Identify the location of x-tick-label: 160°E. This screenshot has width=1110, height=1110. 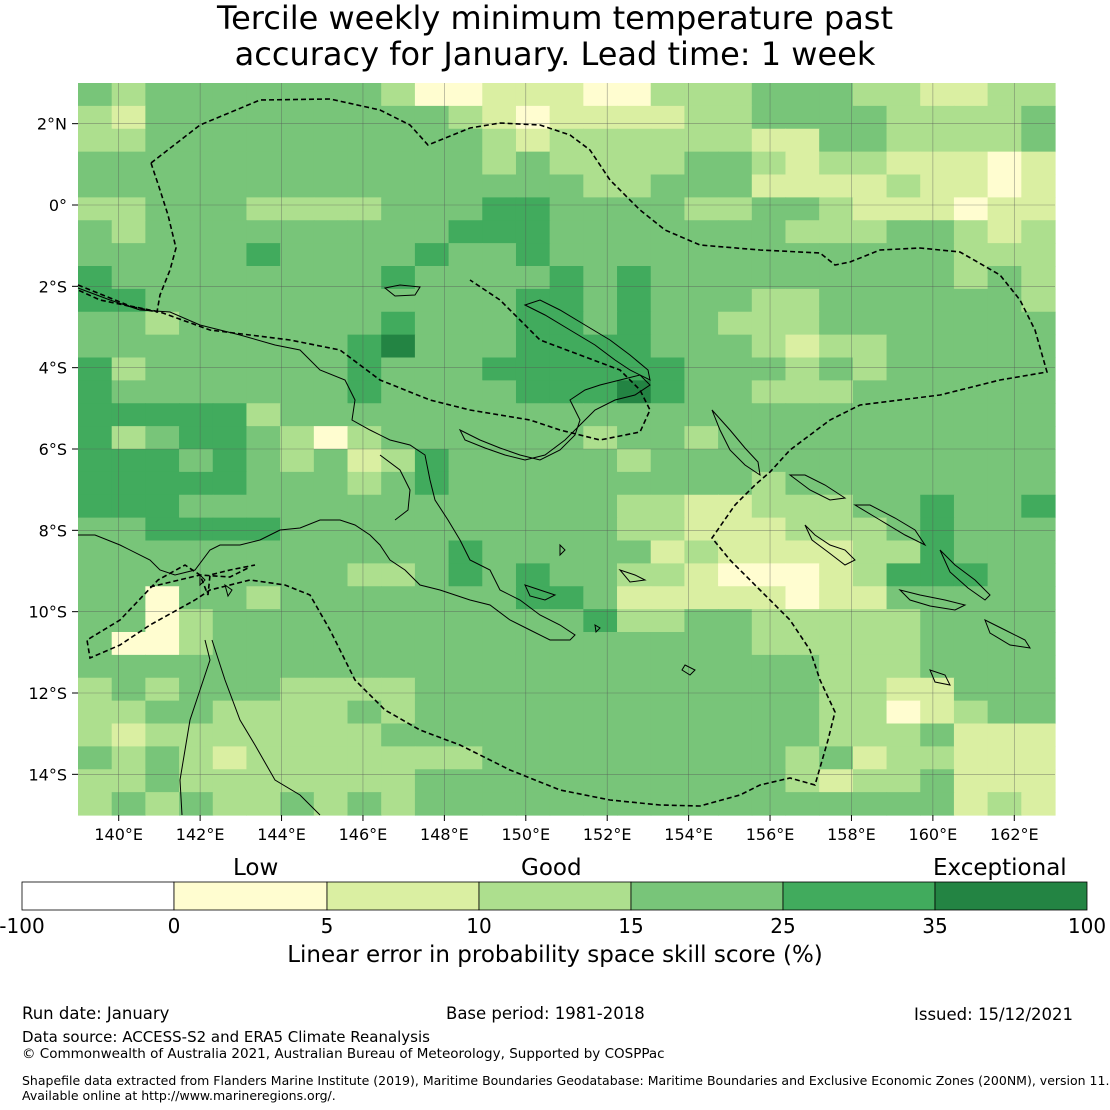
(933, 834).